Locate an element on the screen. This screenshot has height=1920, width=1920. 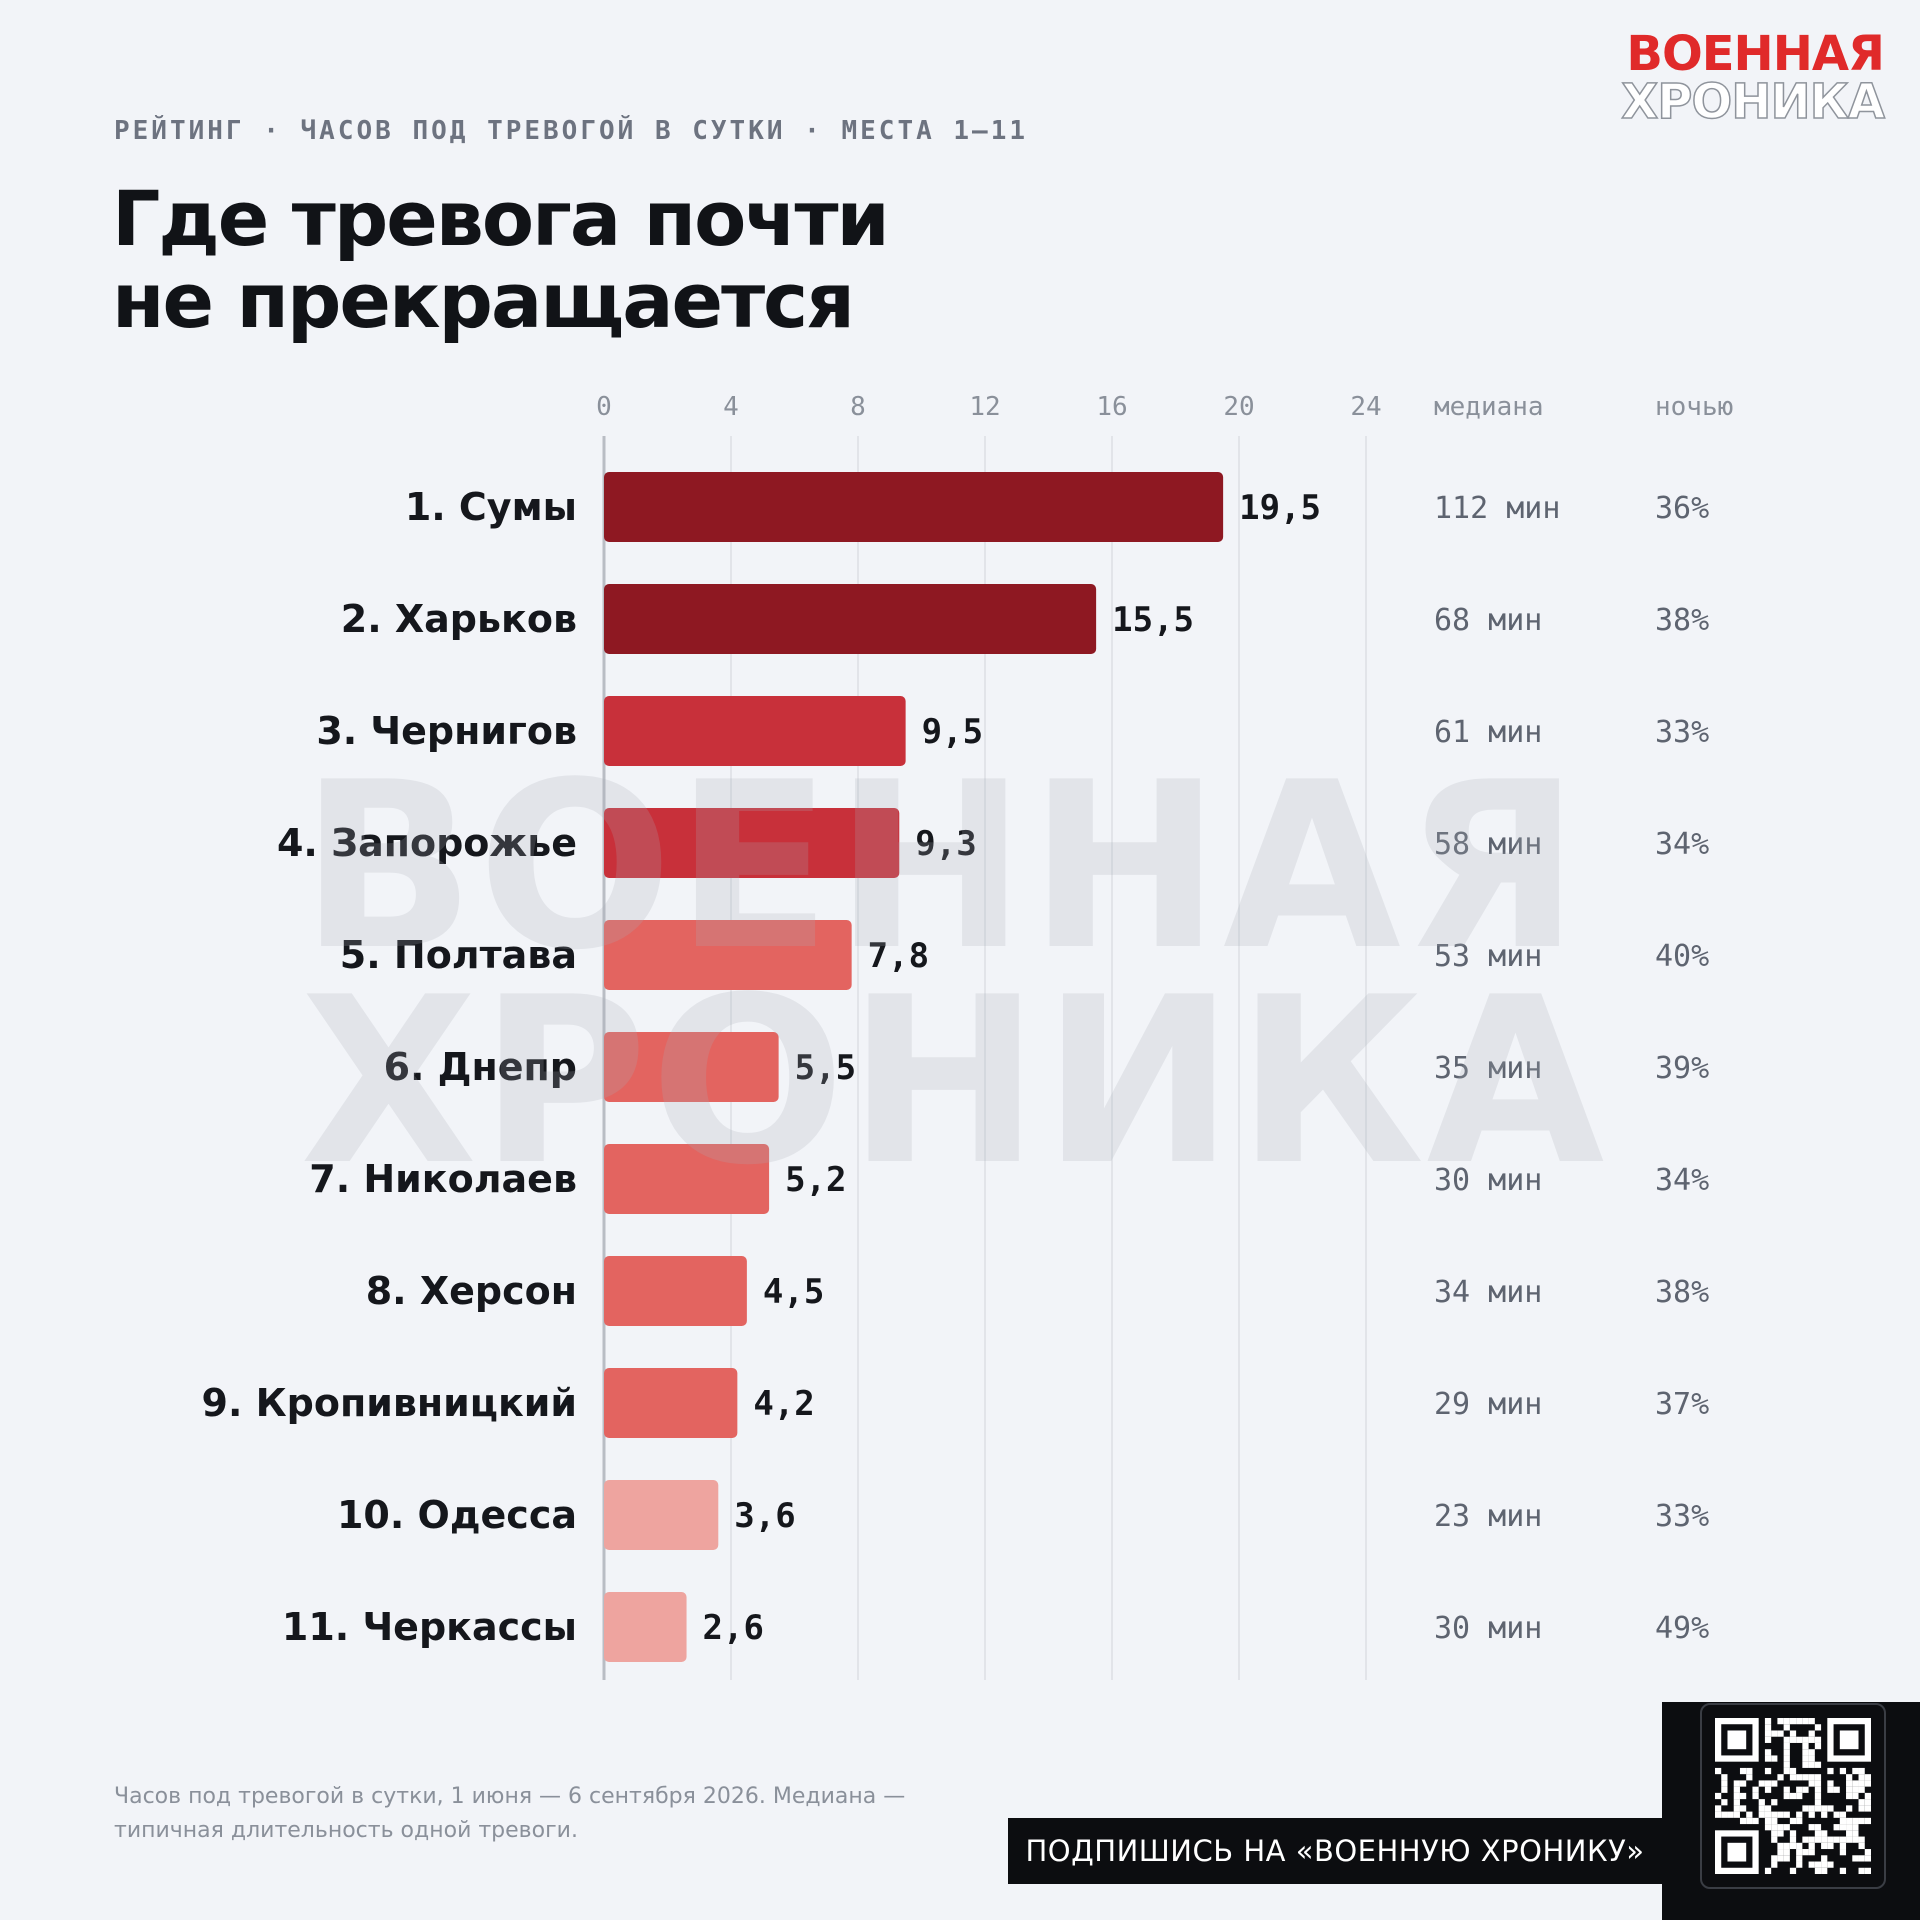
category-label: 4. Запорожье is located at coordinates (427, 843).